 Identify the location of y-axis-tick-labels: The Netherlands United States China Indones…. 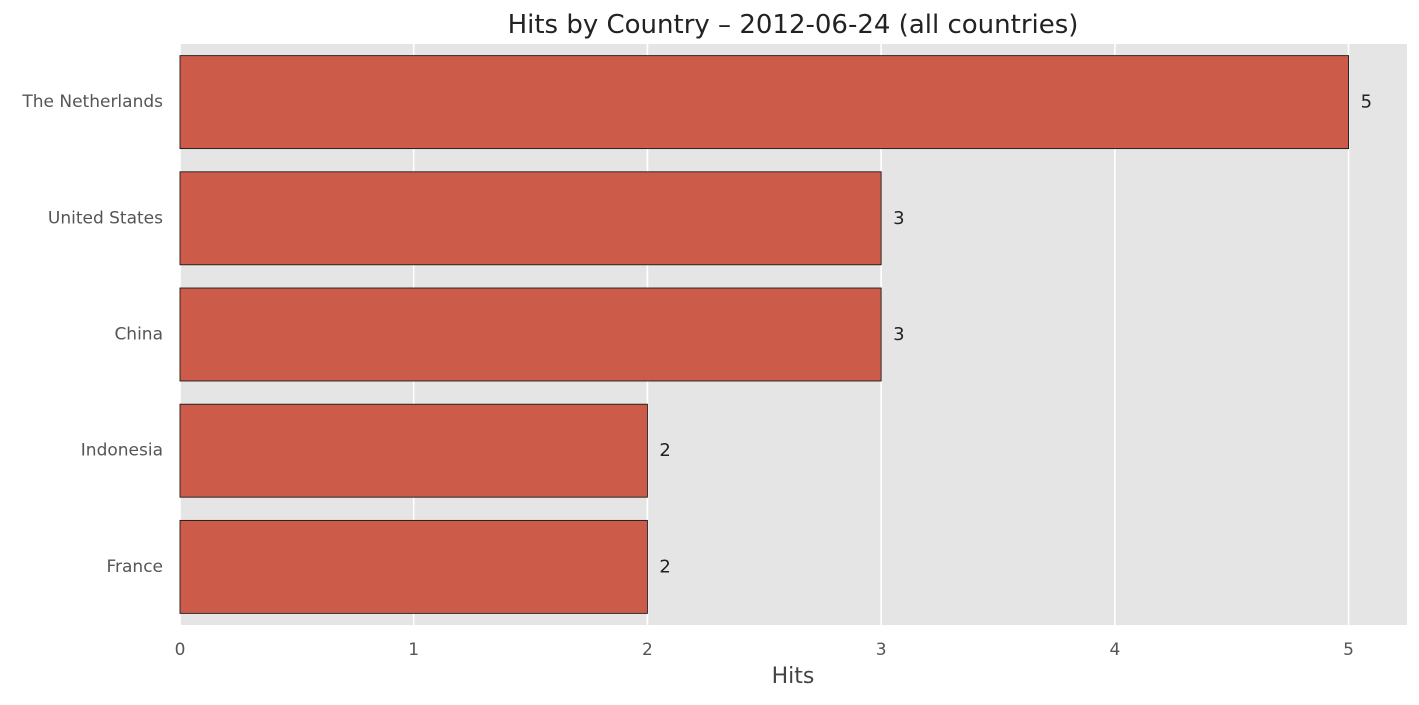
(92, 334).